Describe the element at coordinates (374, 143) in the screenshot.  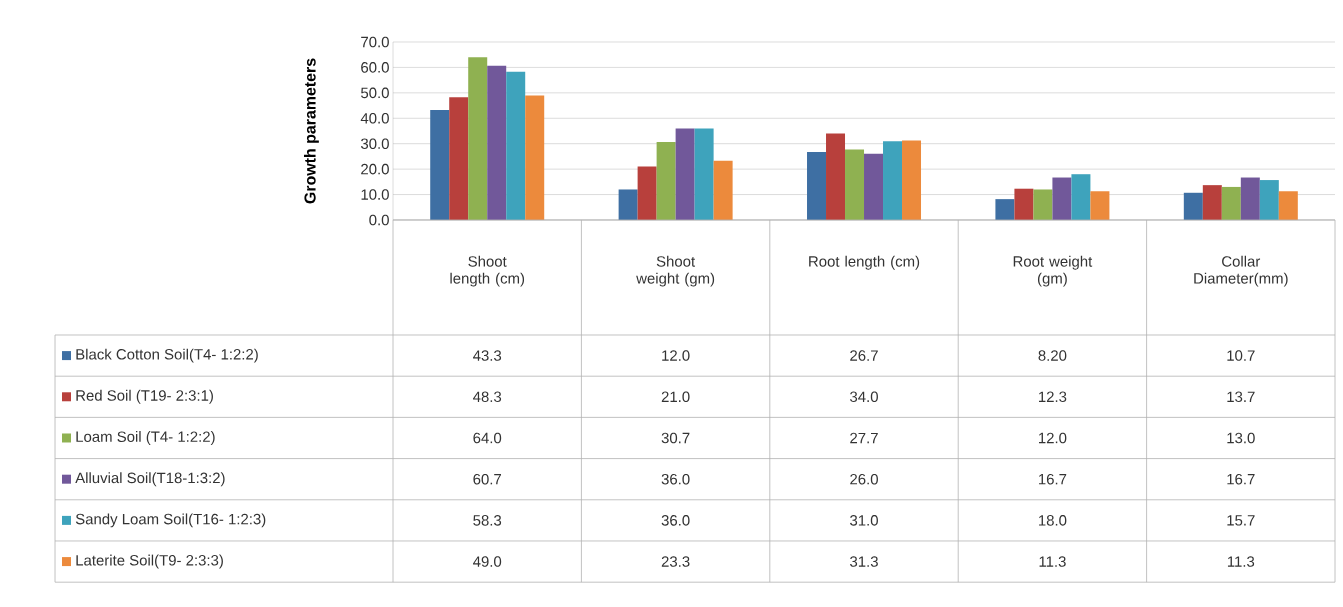
I see `y-tick-label: 30.0` at that location.